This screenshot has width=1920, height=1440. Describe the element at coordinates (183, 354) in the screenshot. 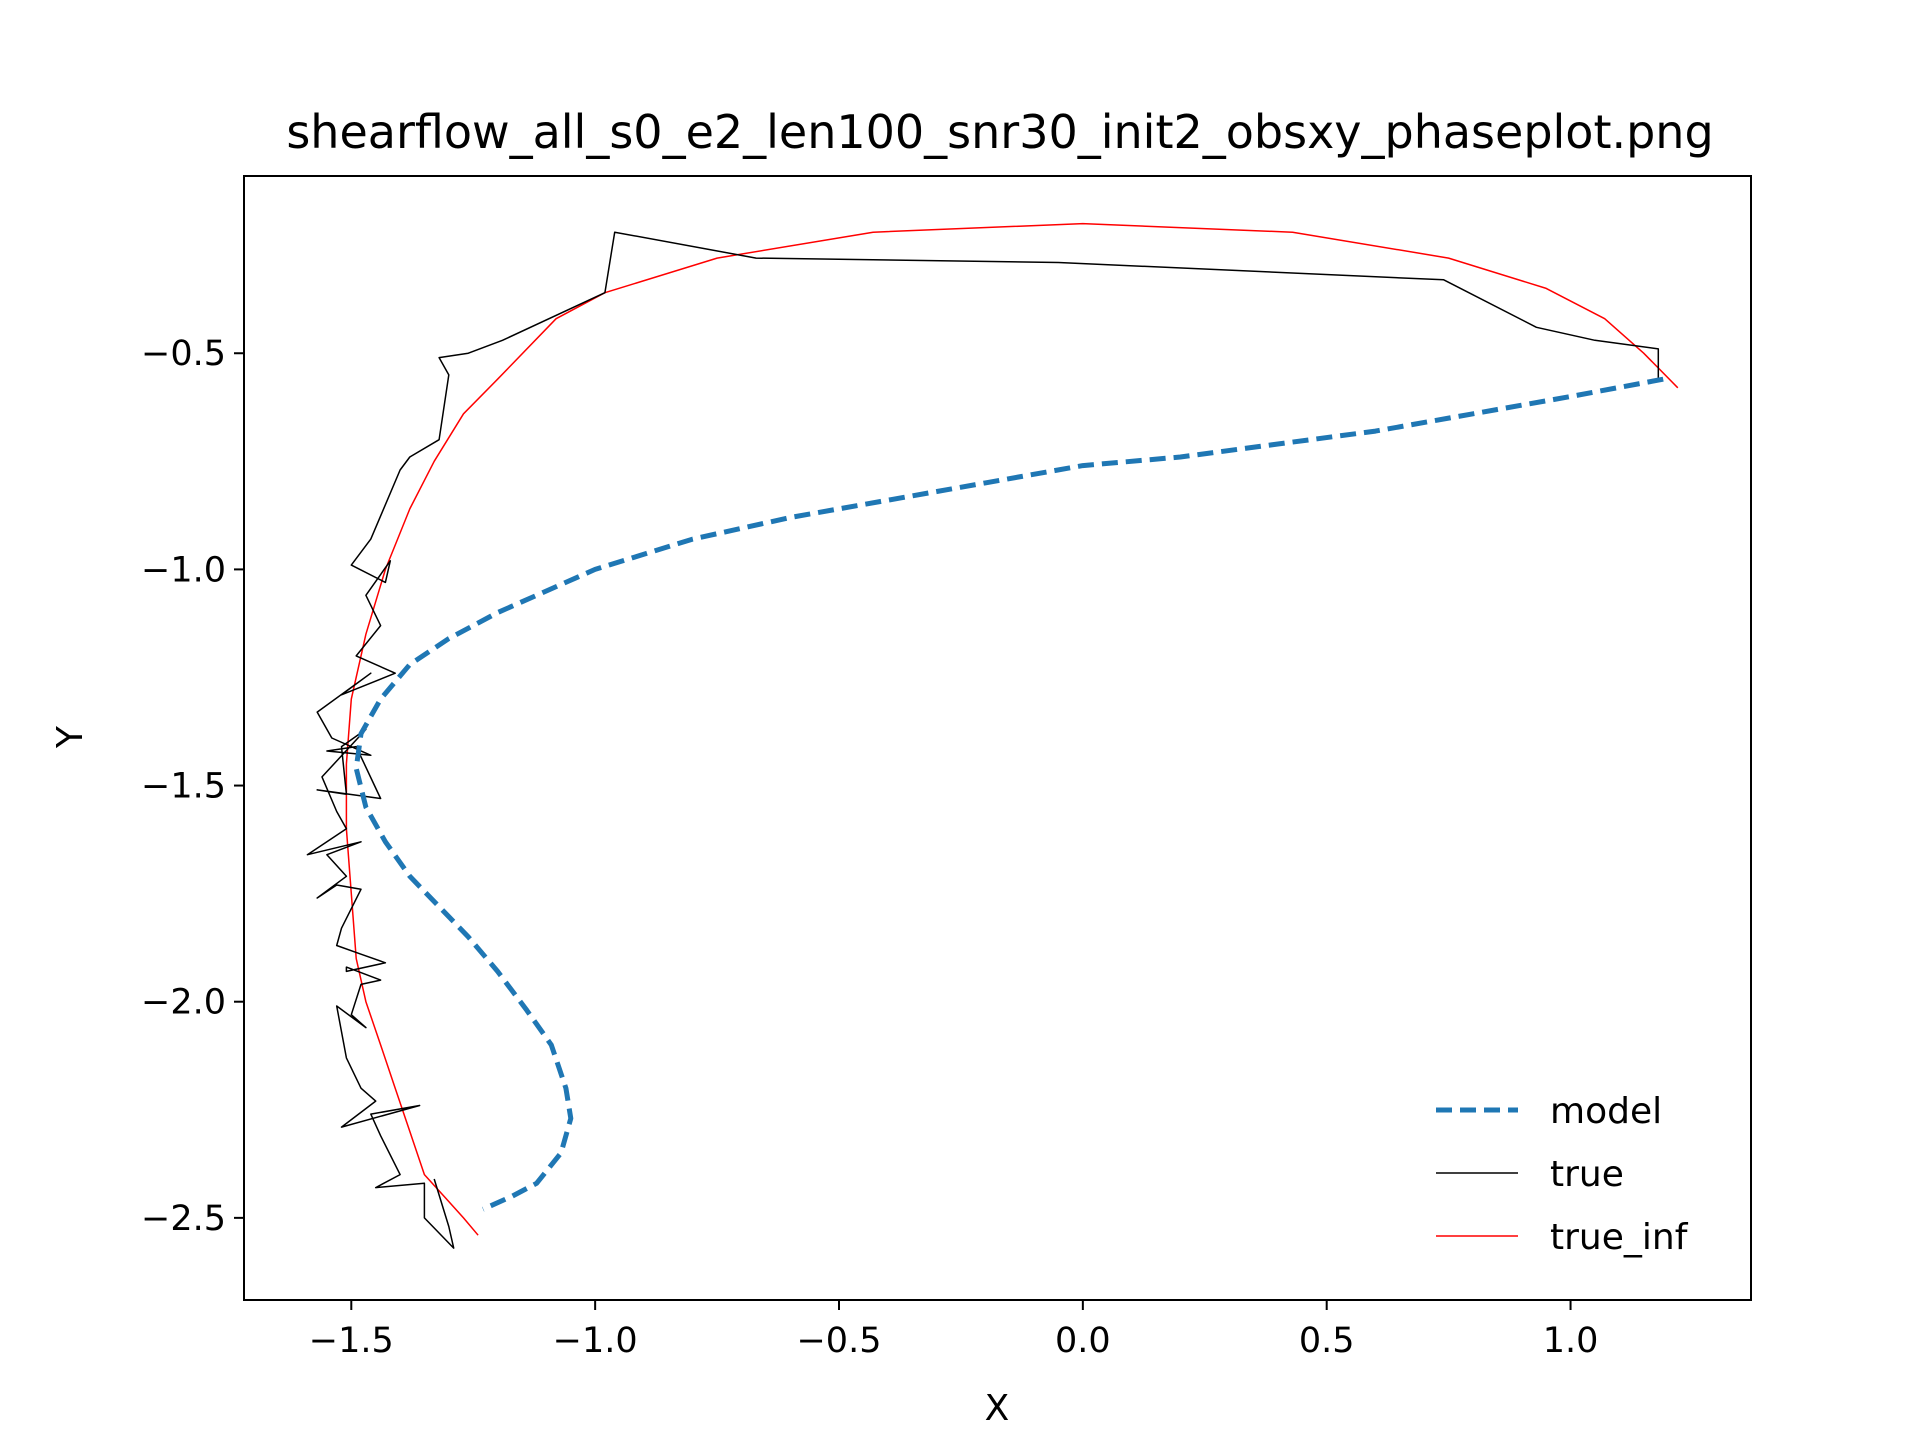

I see `y-tick-label: −0.5` at that location.